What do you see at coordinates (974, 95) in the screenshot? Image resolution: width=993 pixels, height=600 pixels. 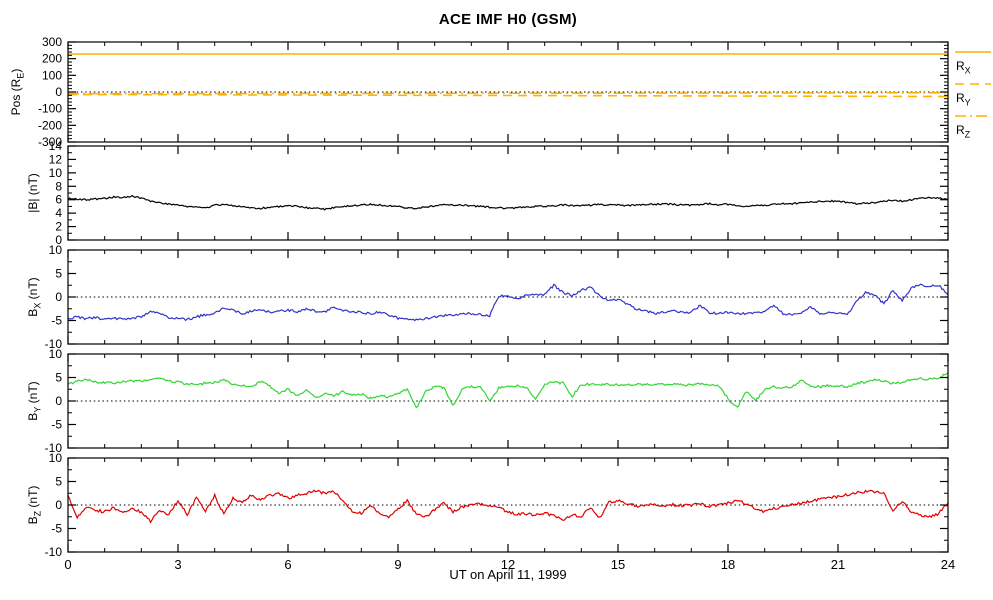 I see `legend-item-ry: RY` at bounding box center [974, 95].